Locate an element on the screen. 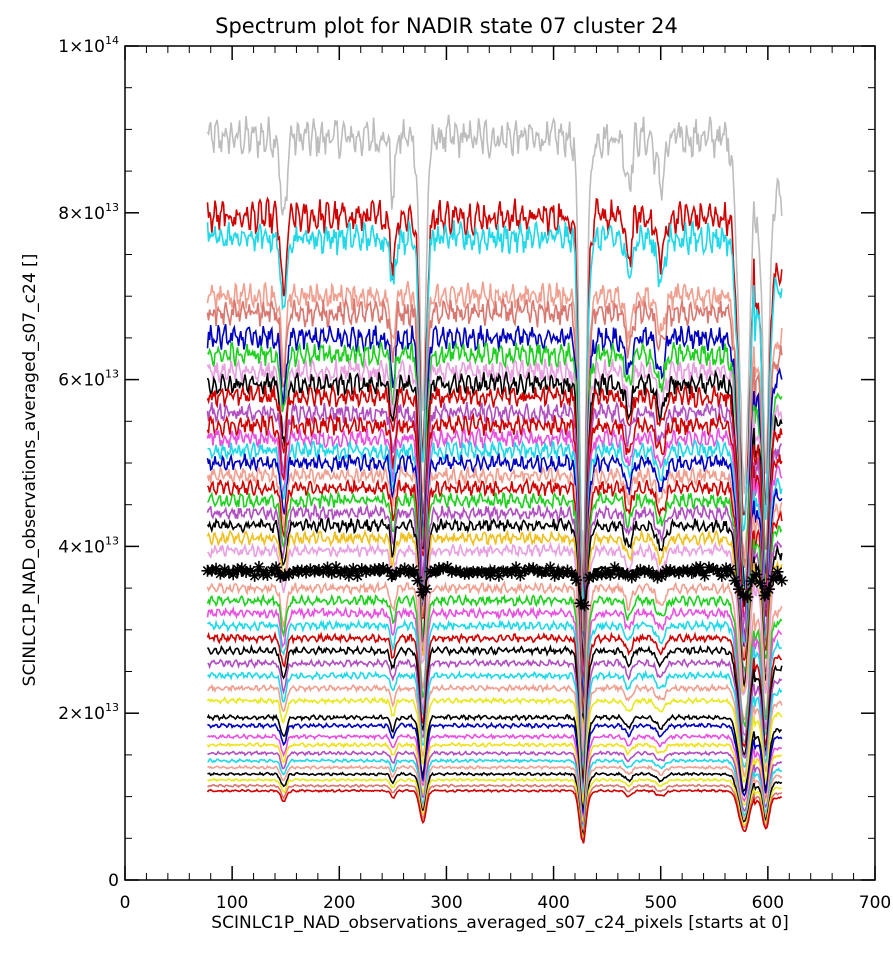 The width and height of the screenshot is (893, 953). x-tick-label: 200 is located at coordinates (339, 903).